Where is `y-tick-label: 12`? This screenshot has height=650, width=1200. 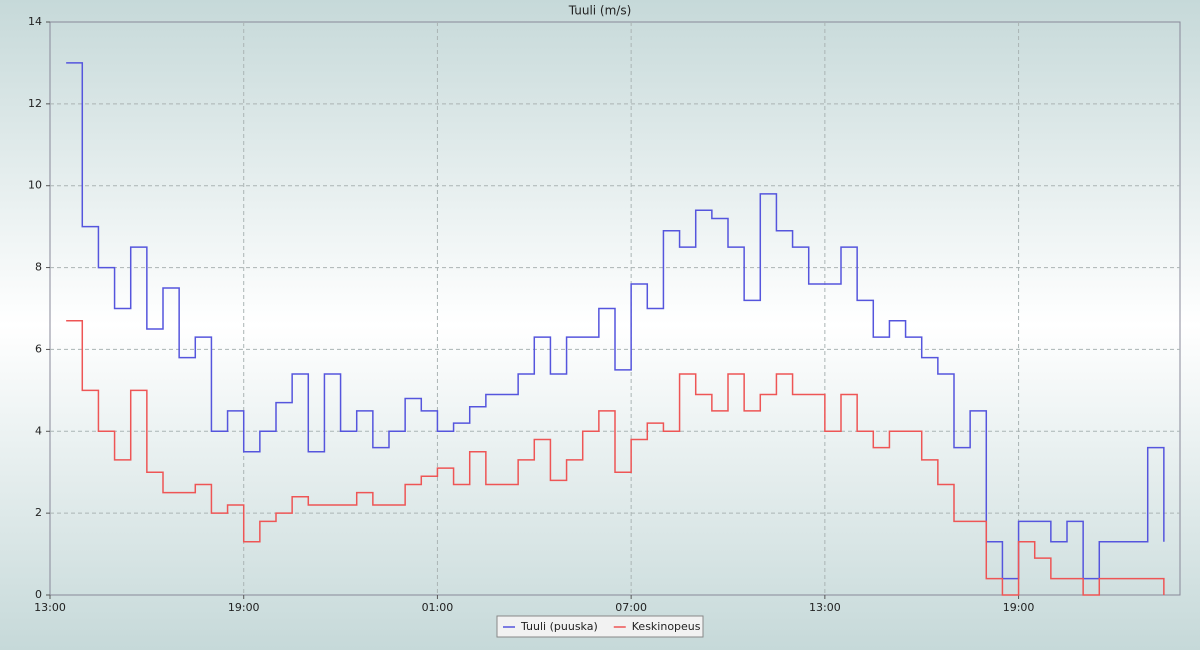 y-tick-label: 12 is located at coordinates (35, 103).